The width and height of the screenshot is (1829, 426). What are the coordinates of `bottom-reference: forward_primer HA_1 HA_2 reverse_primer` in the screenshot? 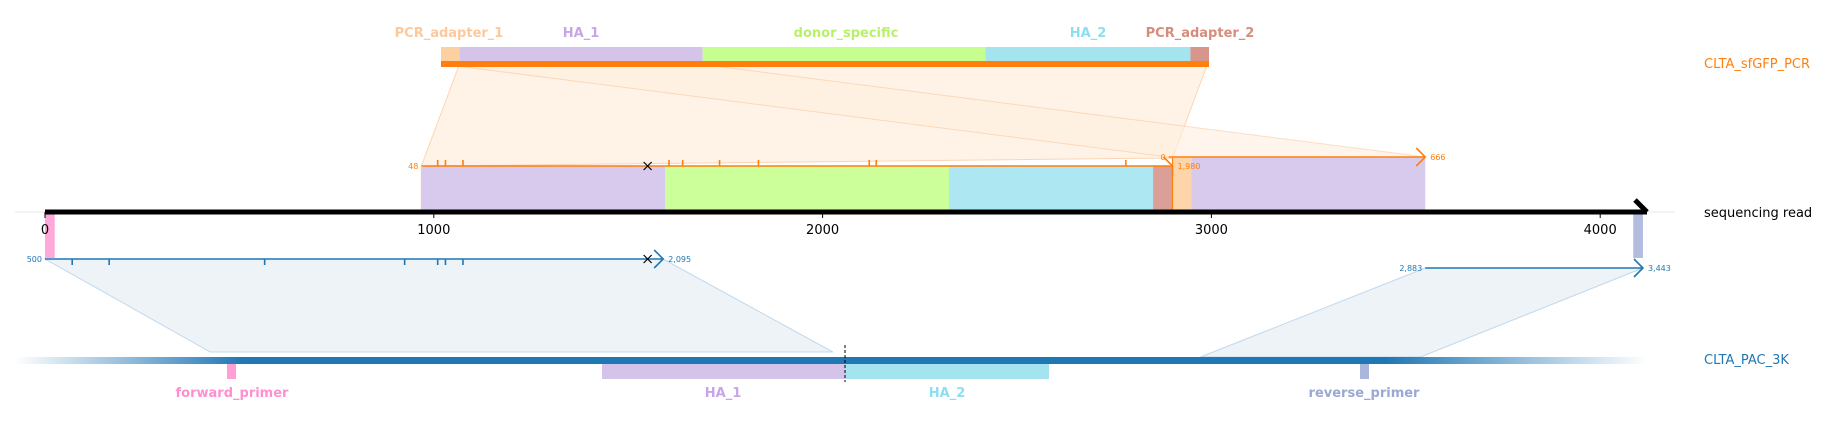 It's located at (831, 373).